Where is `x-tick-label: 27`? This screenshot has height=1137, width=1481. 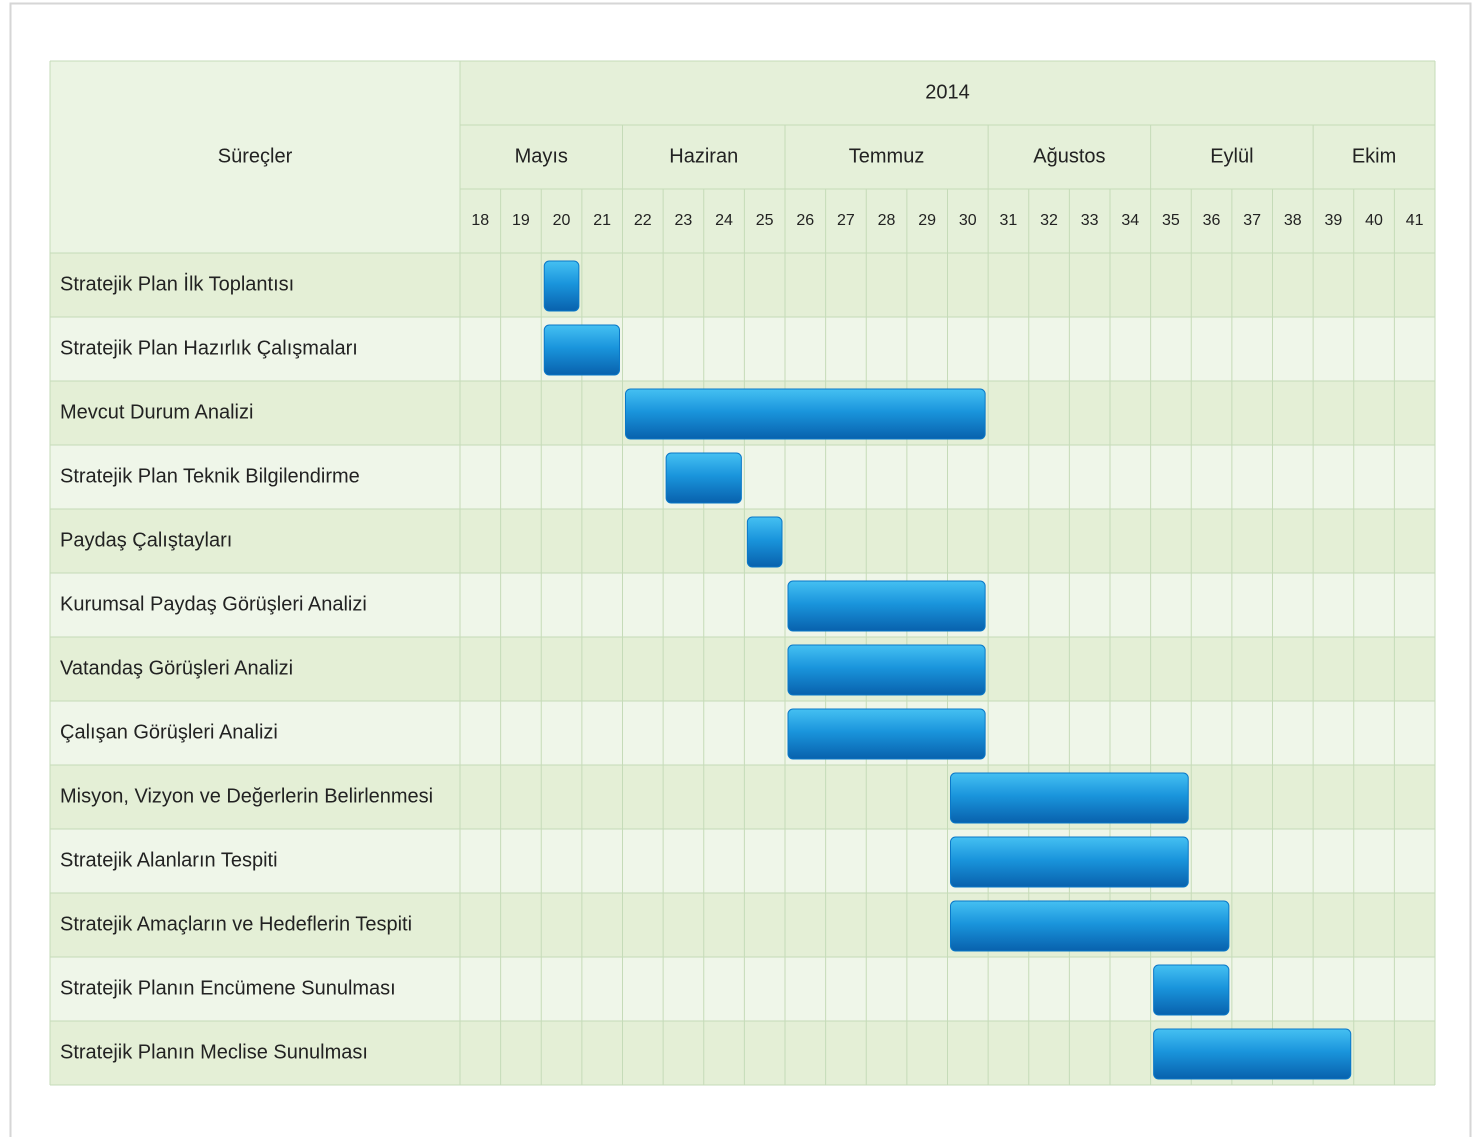 x-tick-label: 27 is located at coordinates (846, 220).